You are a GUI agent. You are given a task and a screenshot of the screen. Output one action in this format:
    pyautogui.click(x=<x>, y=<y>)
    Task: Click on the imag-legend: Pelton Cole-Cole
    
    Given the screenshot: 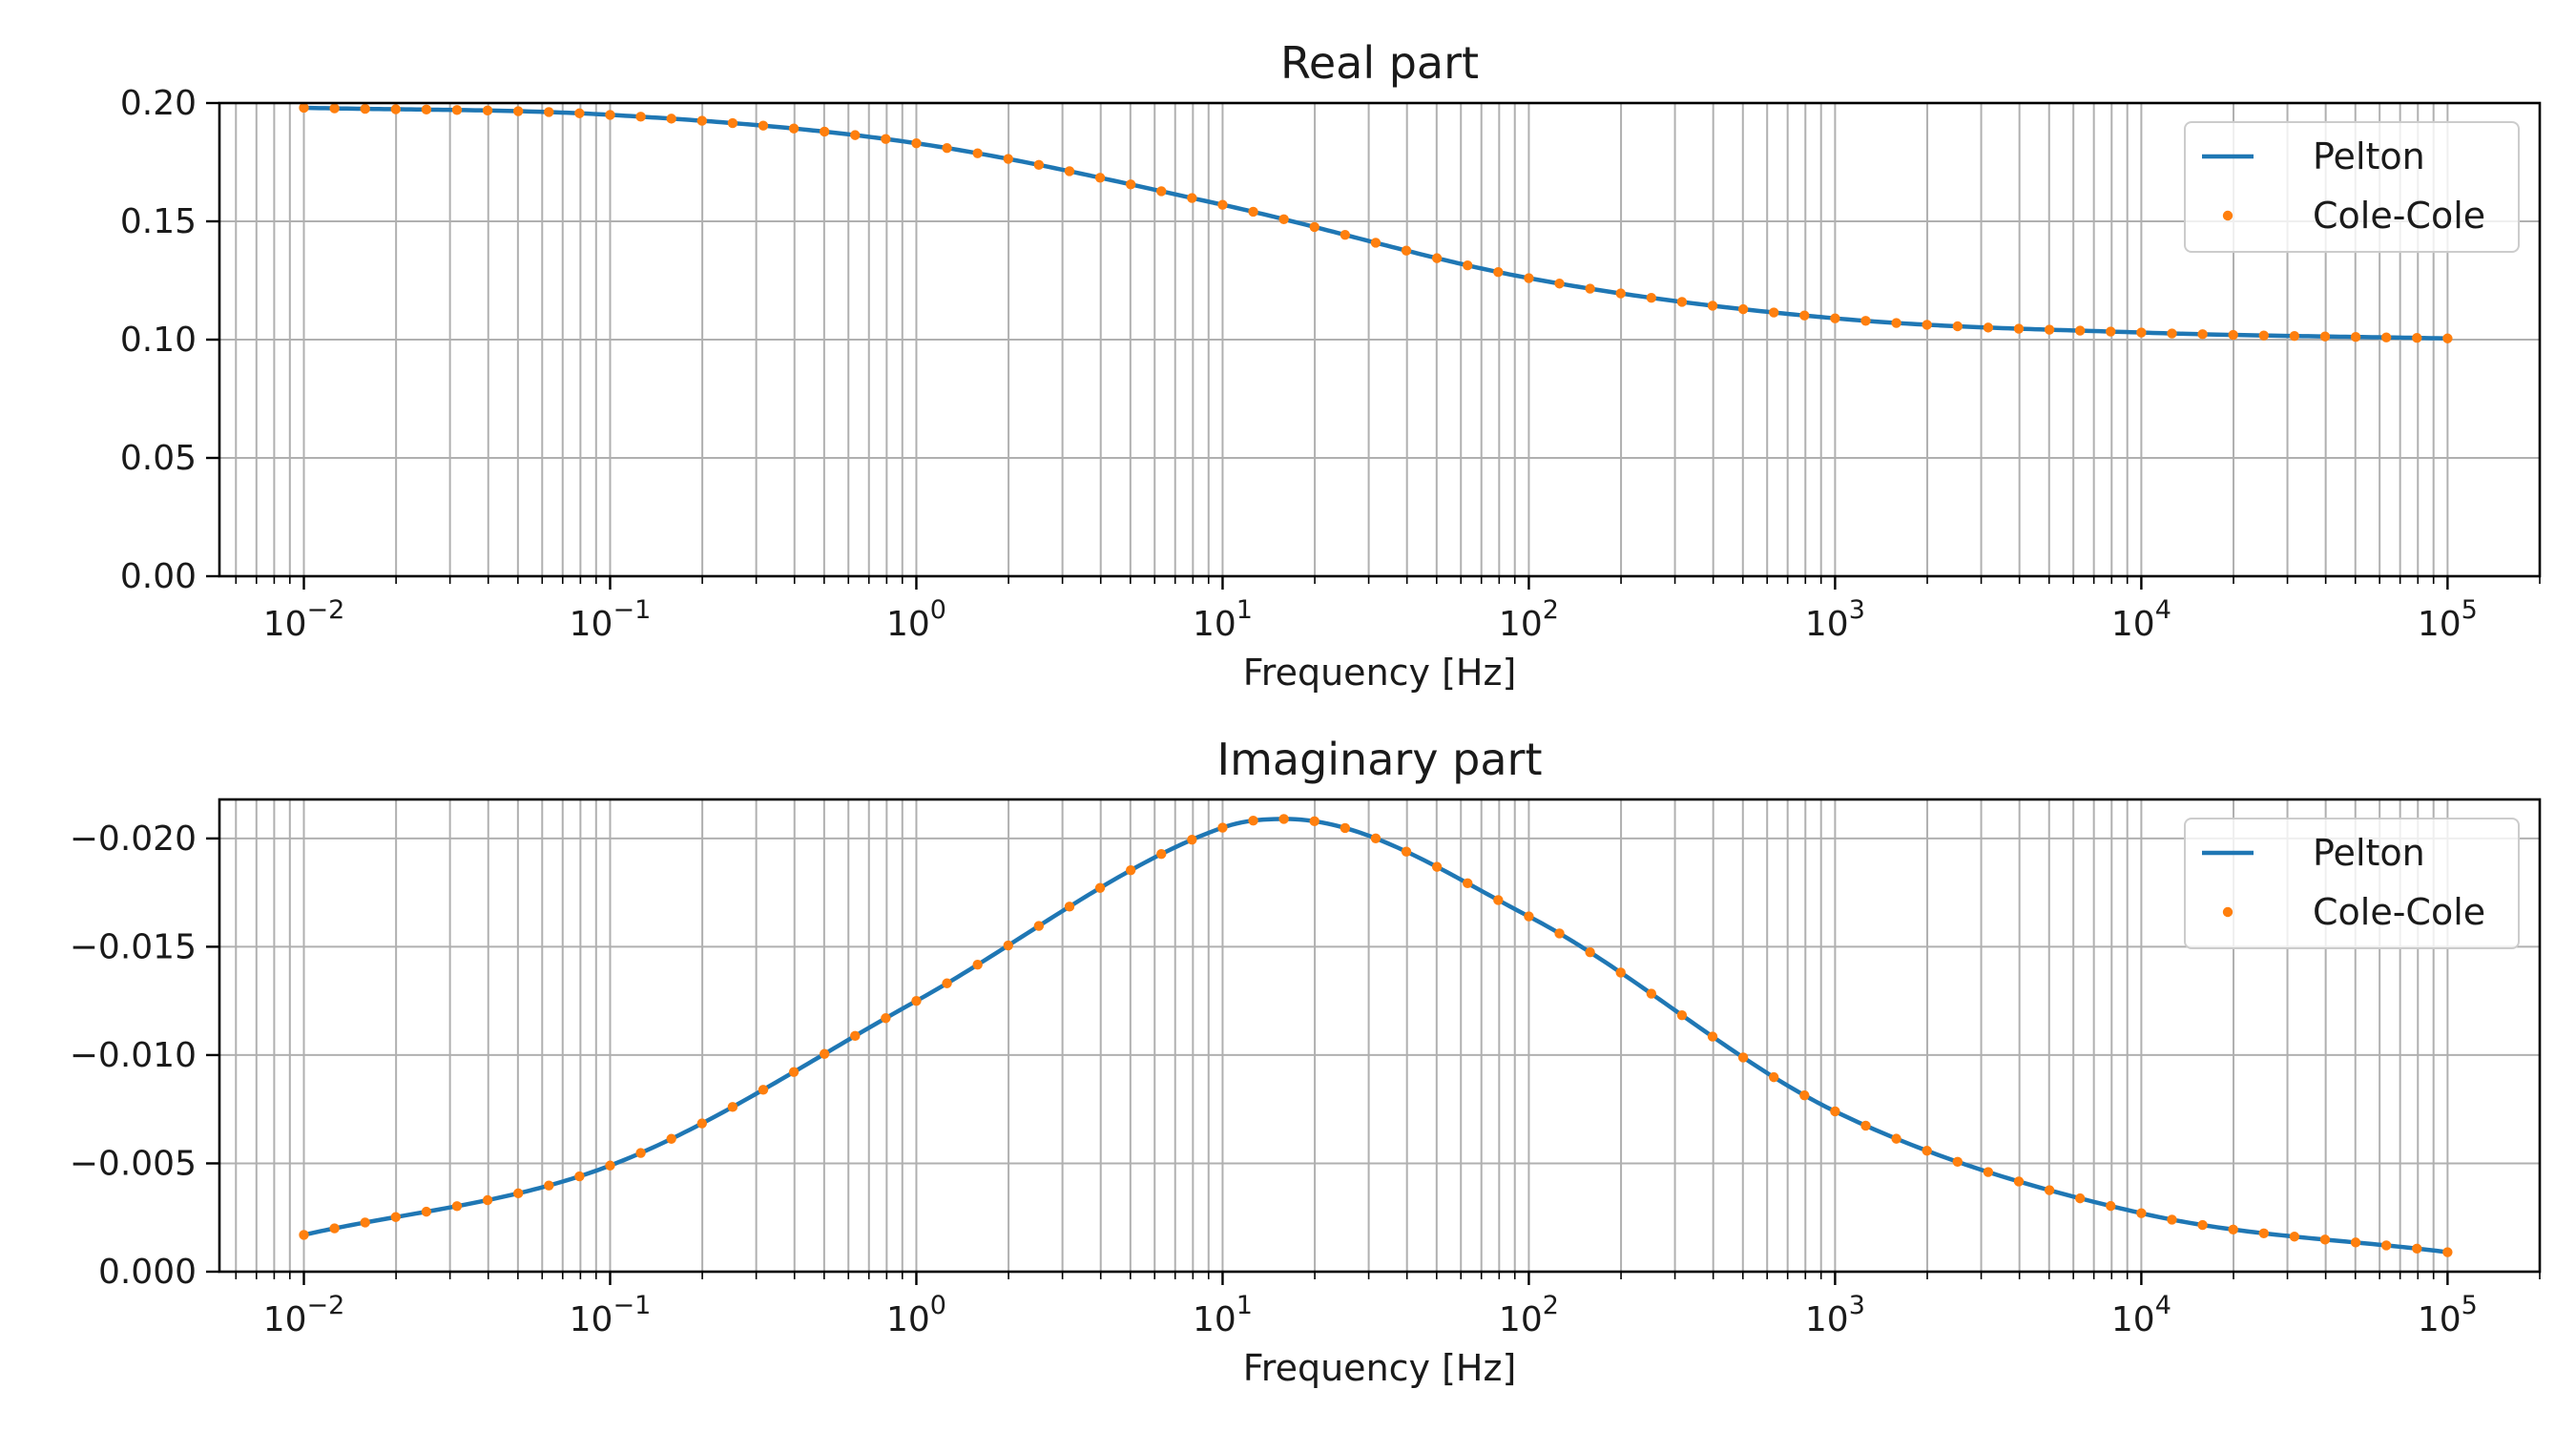 What is the action you would take?
    pyautogui.click(x=2352, y=884)
    